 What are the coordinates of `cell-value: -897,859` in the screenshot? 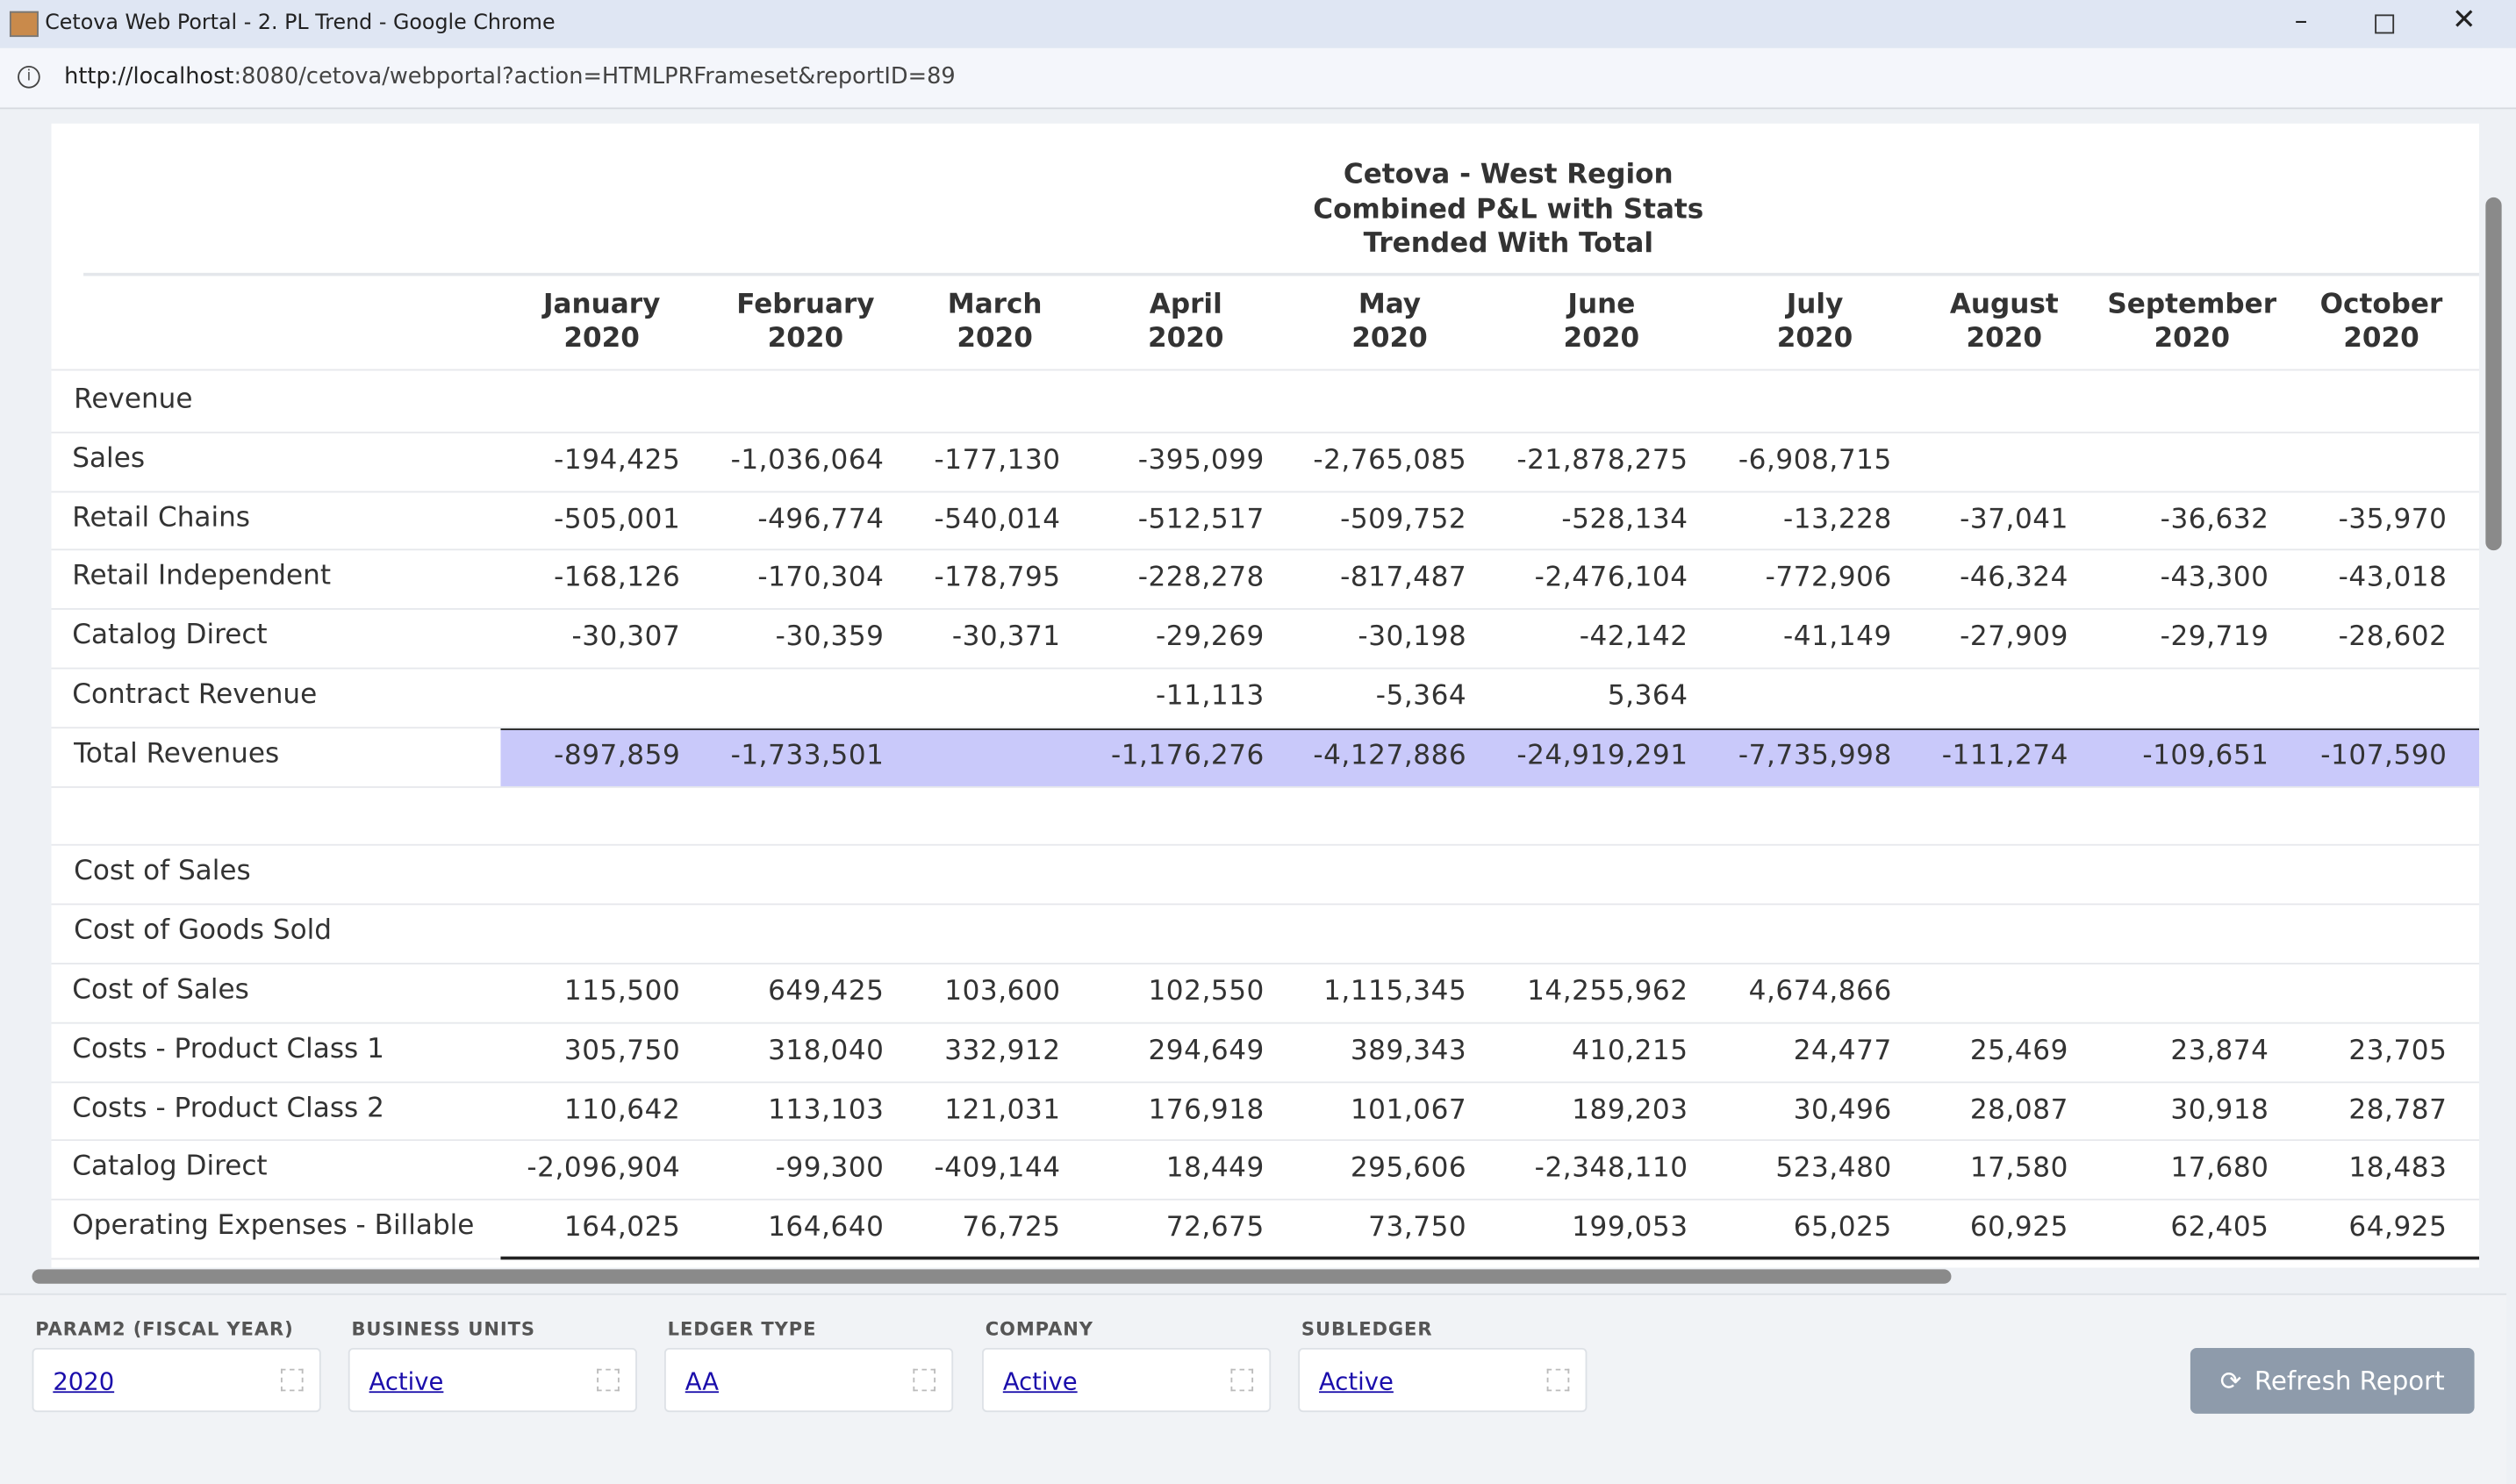 It's located at (576, 756).